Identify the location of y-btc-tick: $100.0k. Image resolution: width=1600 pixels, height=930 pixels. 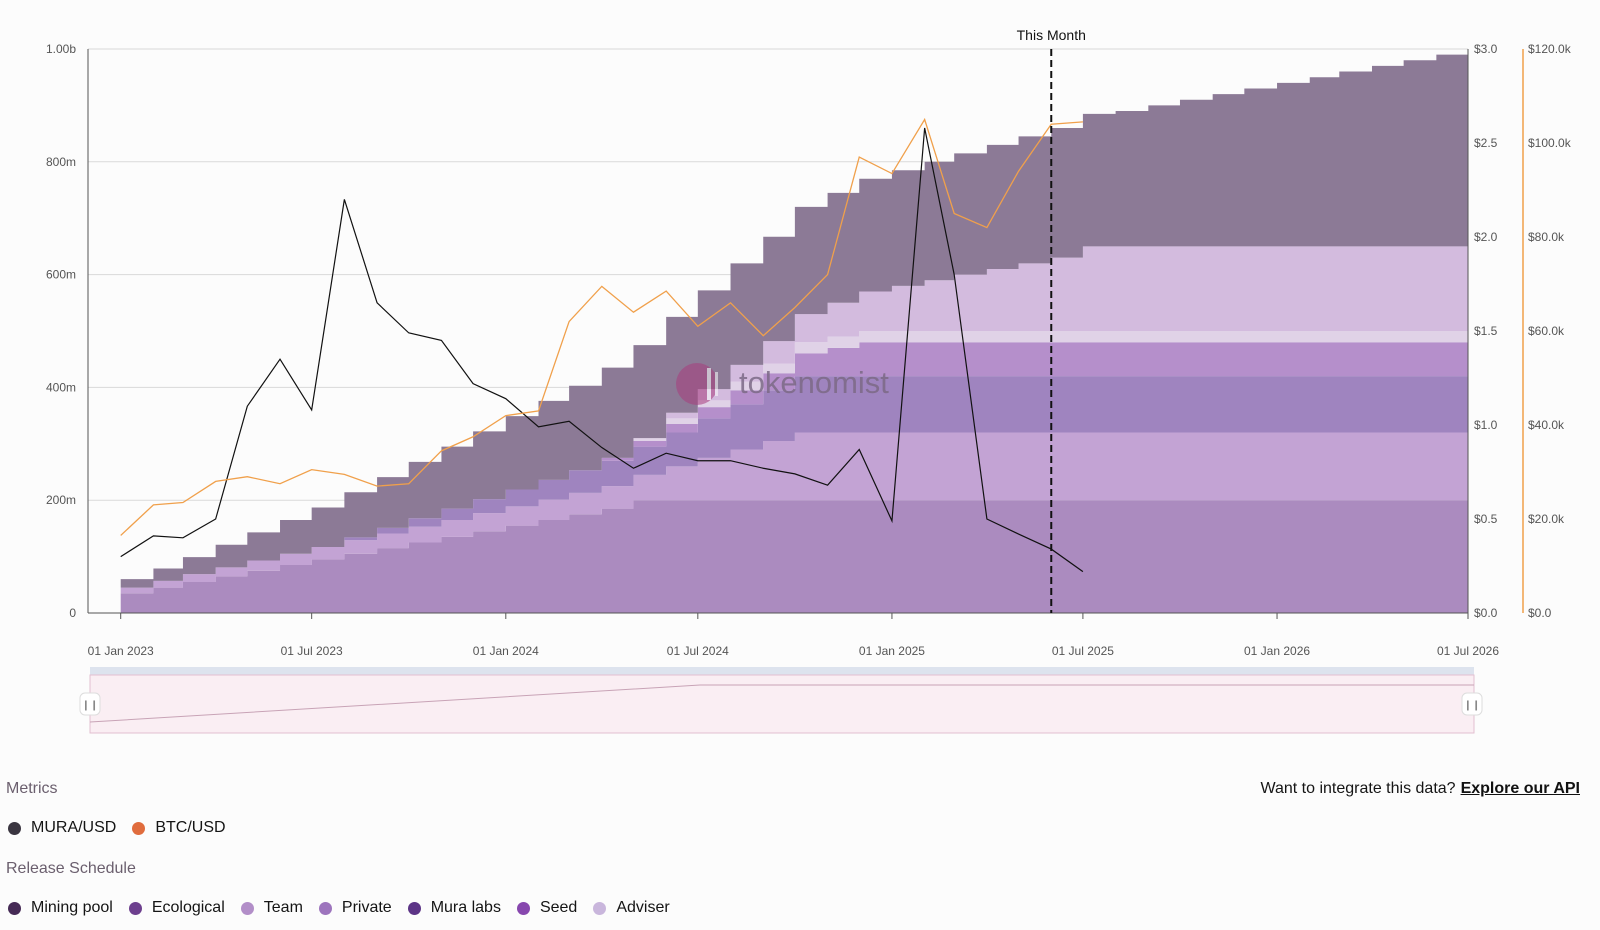
(1550, 143).